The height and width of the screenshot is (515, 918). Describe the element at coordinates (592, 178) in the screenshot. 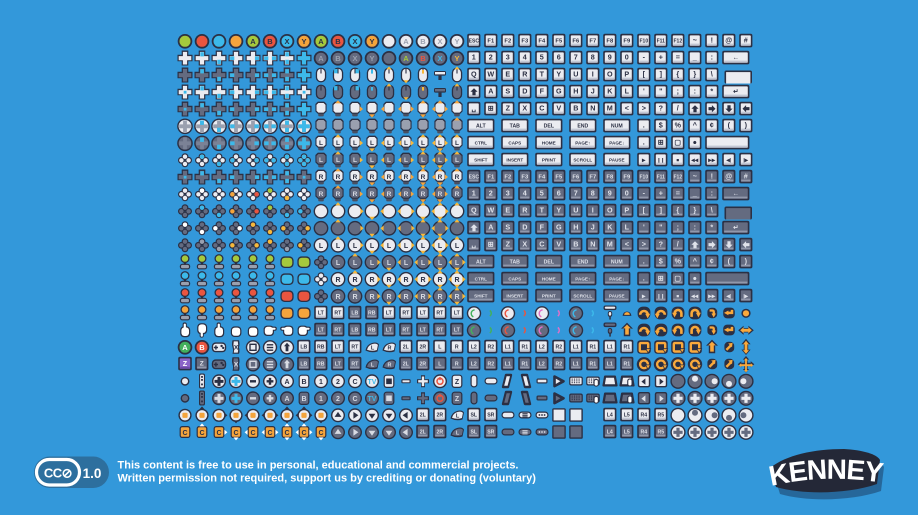

I see `svg-text: F7` at that location.